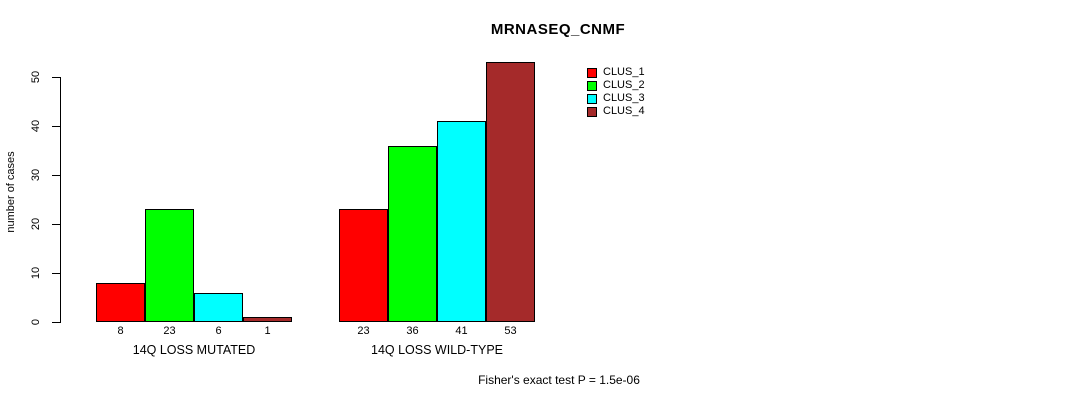  I want to click on legend-item-clus-1: CLUS_1, so click(616, 72).